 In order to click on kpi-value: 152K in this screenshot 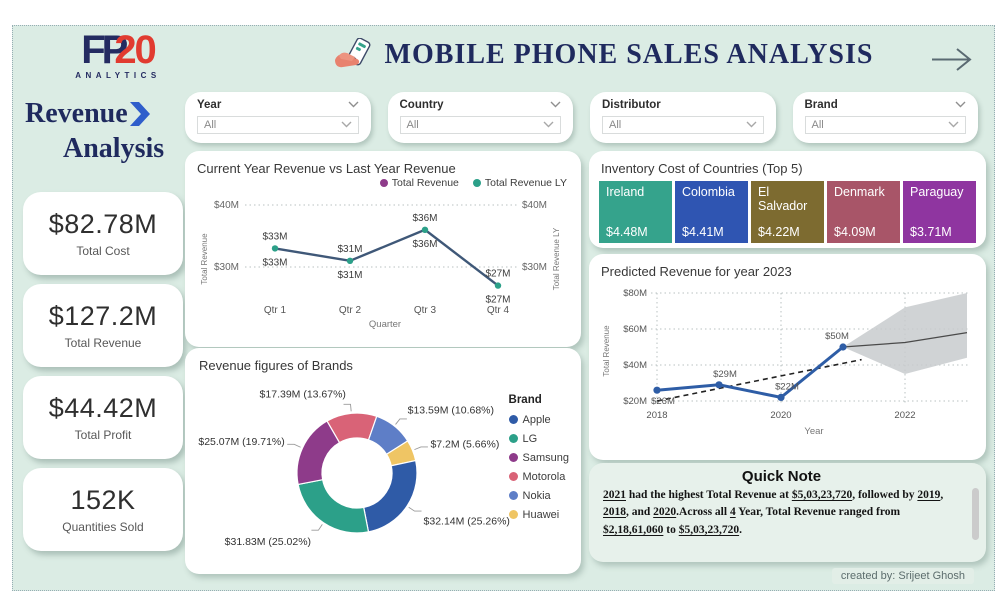, I will do `click(103, 500)`.